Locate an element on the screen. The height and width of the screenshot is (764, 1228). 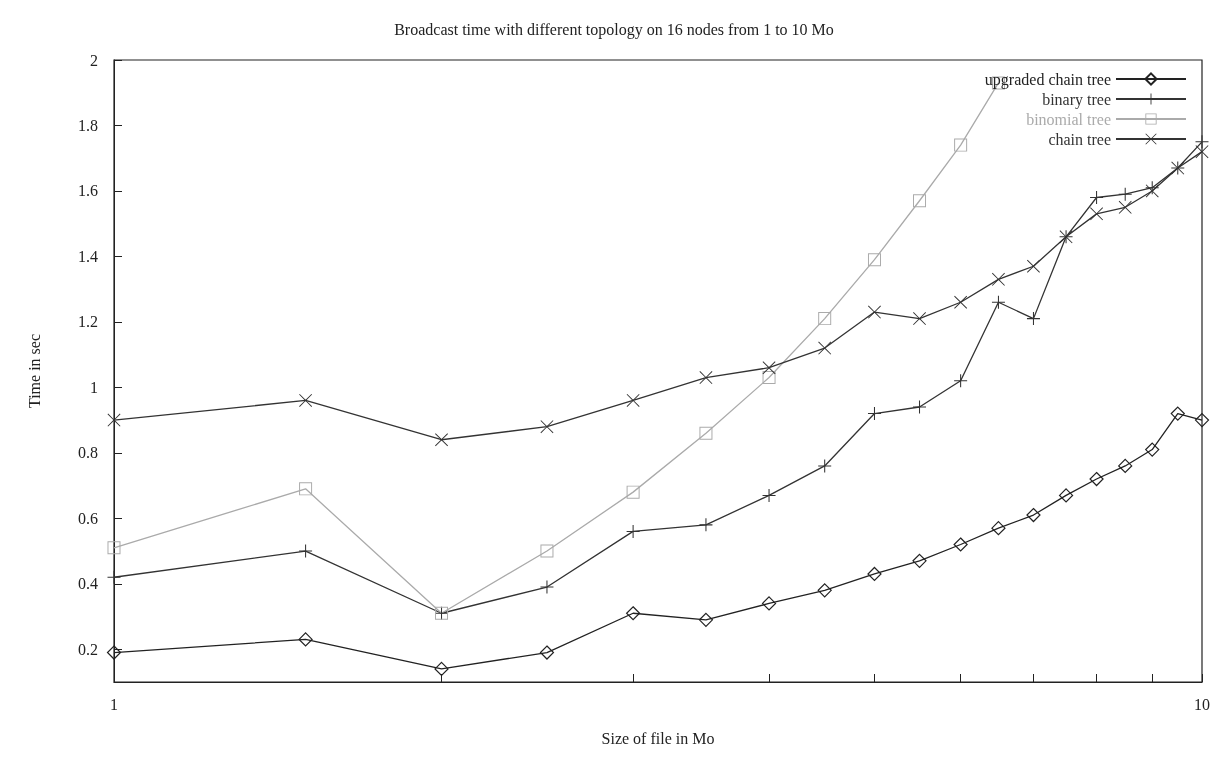
chart-title: Broadcast time with different topology on 16 nodes from 1 to 10 Mo is located at coordinates (614, 29).